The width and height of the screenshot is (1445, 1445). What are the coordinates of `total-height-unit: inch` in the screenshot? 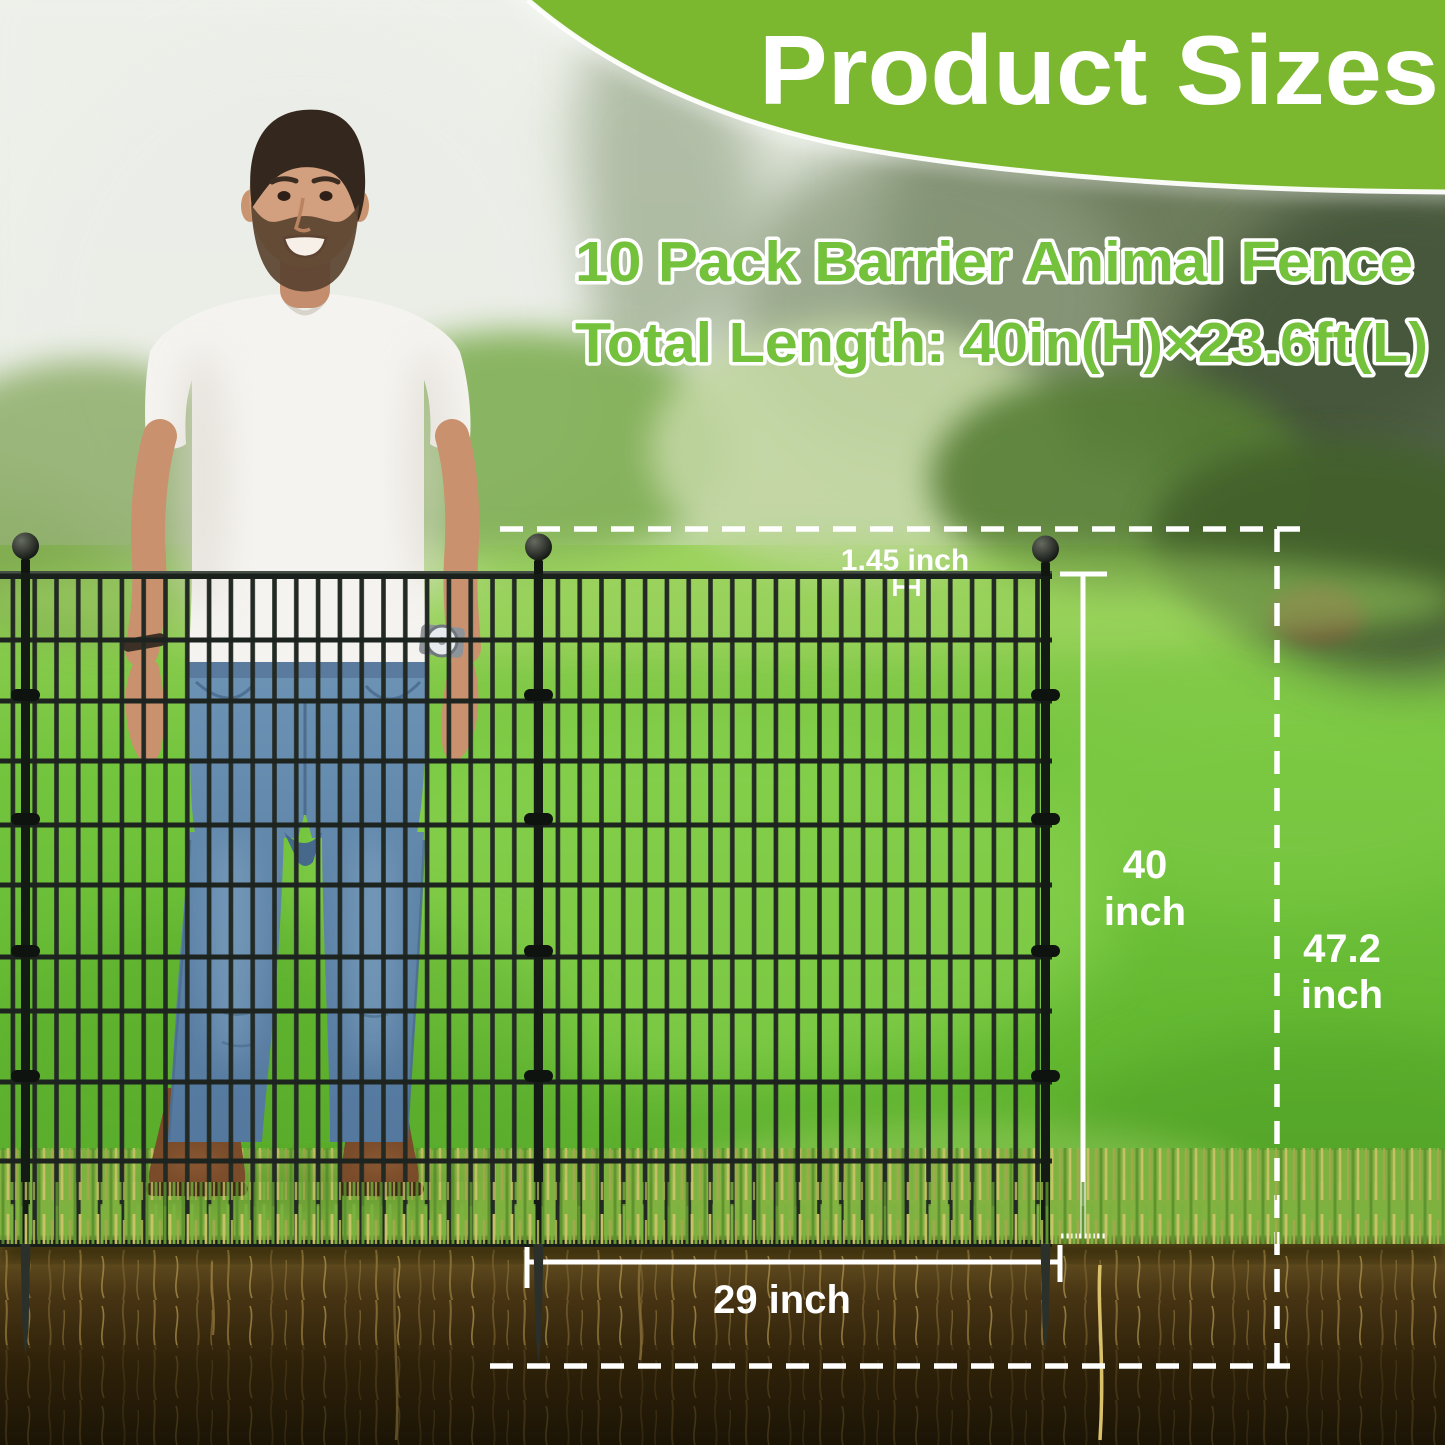 It's located at (1342, 995).